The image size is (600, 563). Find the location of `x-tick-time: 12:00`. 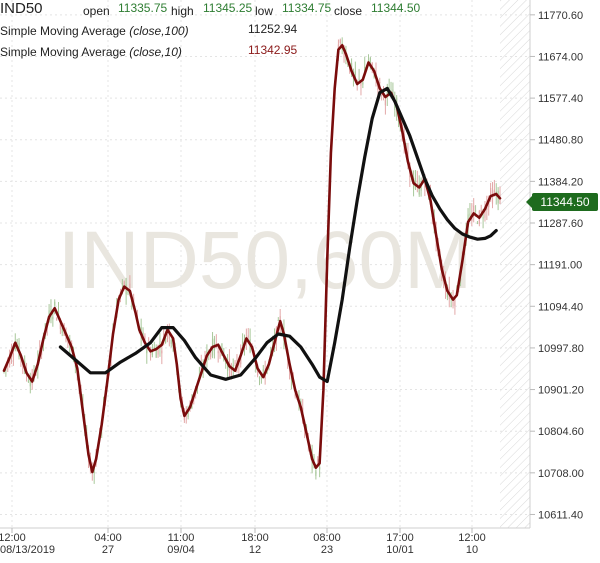

x-tick-time: 12:00 is located at coordinates (13, 538).